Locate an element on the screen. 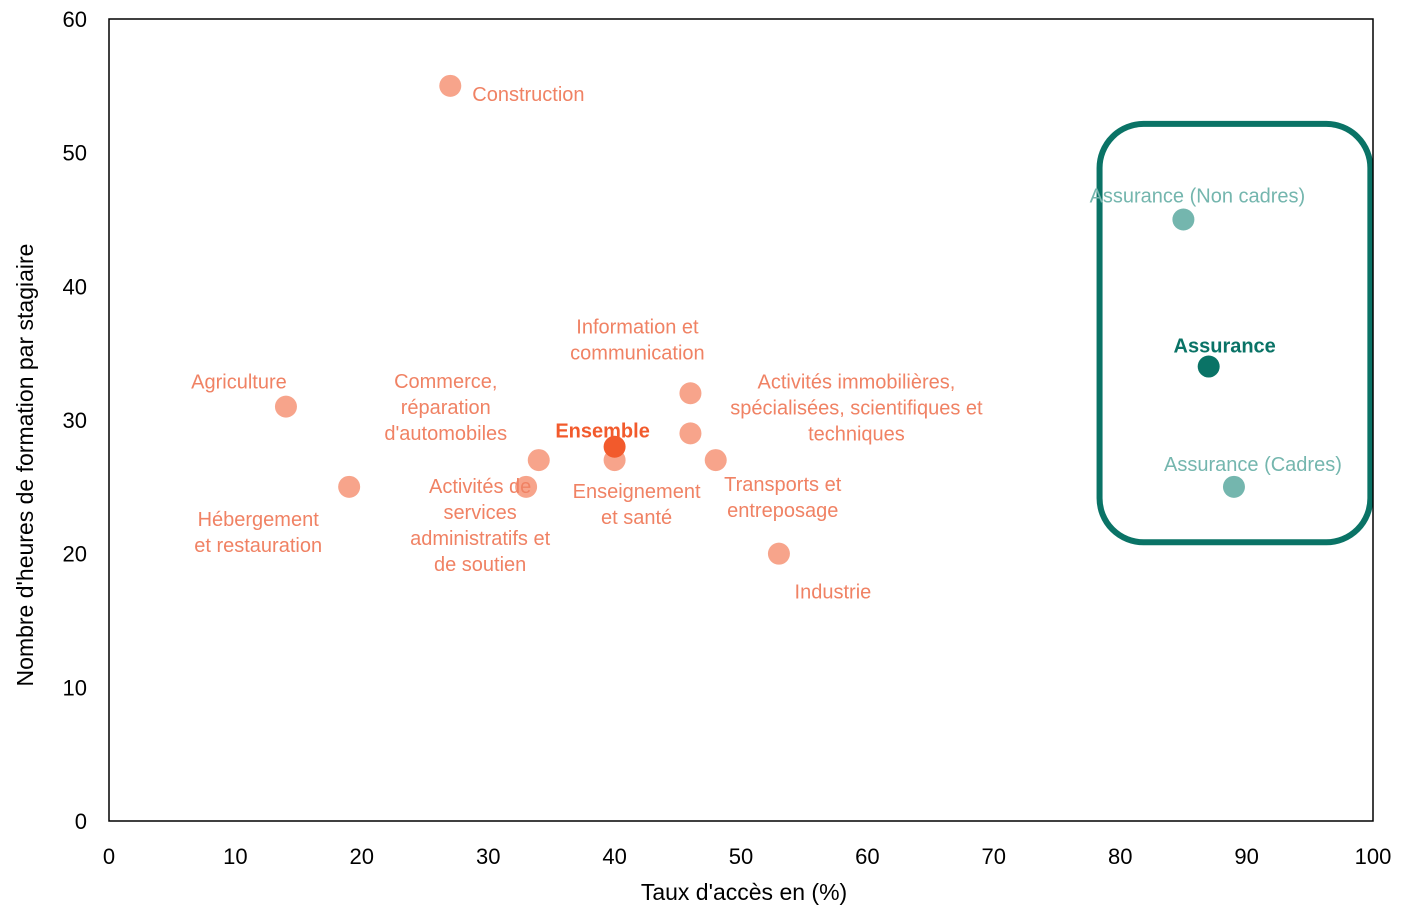  point-label-line: Activités de is located at coordinates (480, 487).